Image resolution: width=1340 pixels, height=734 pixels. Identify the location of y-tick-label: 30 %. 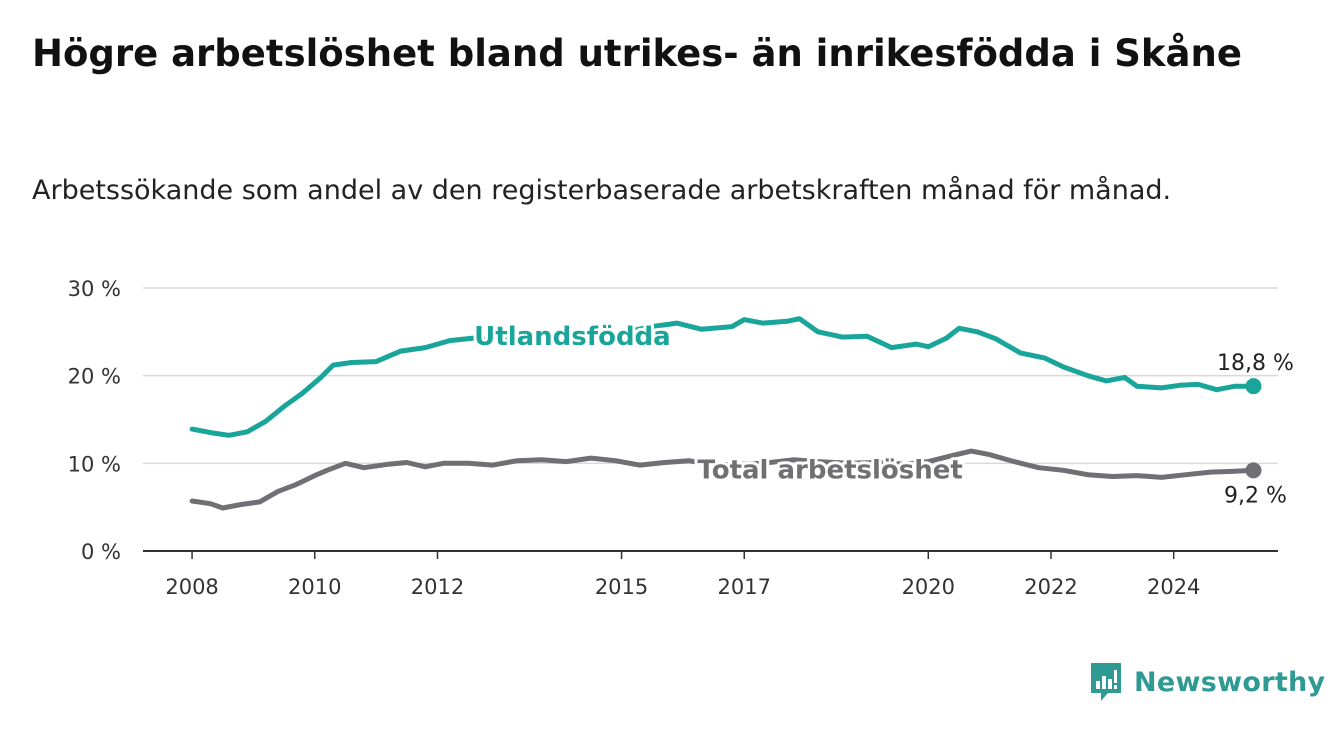
(94, 289).